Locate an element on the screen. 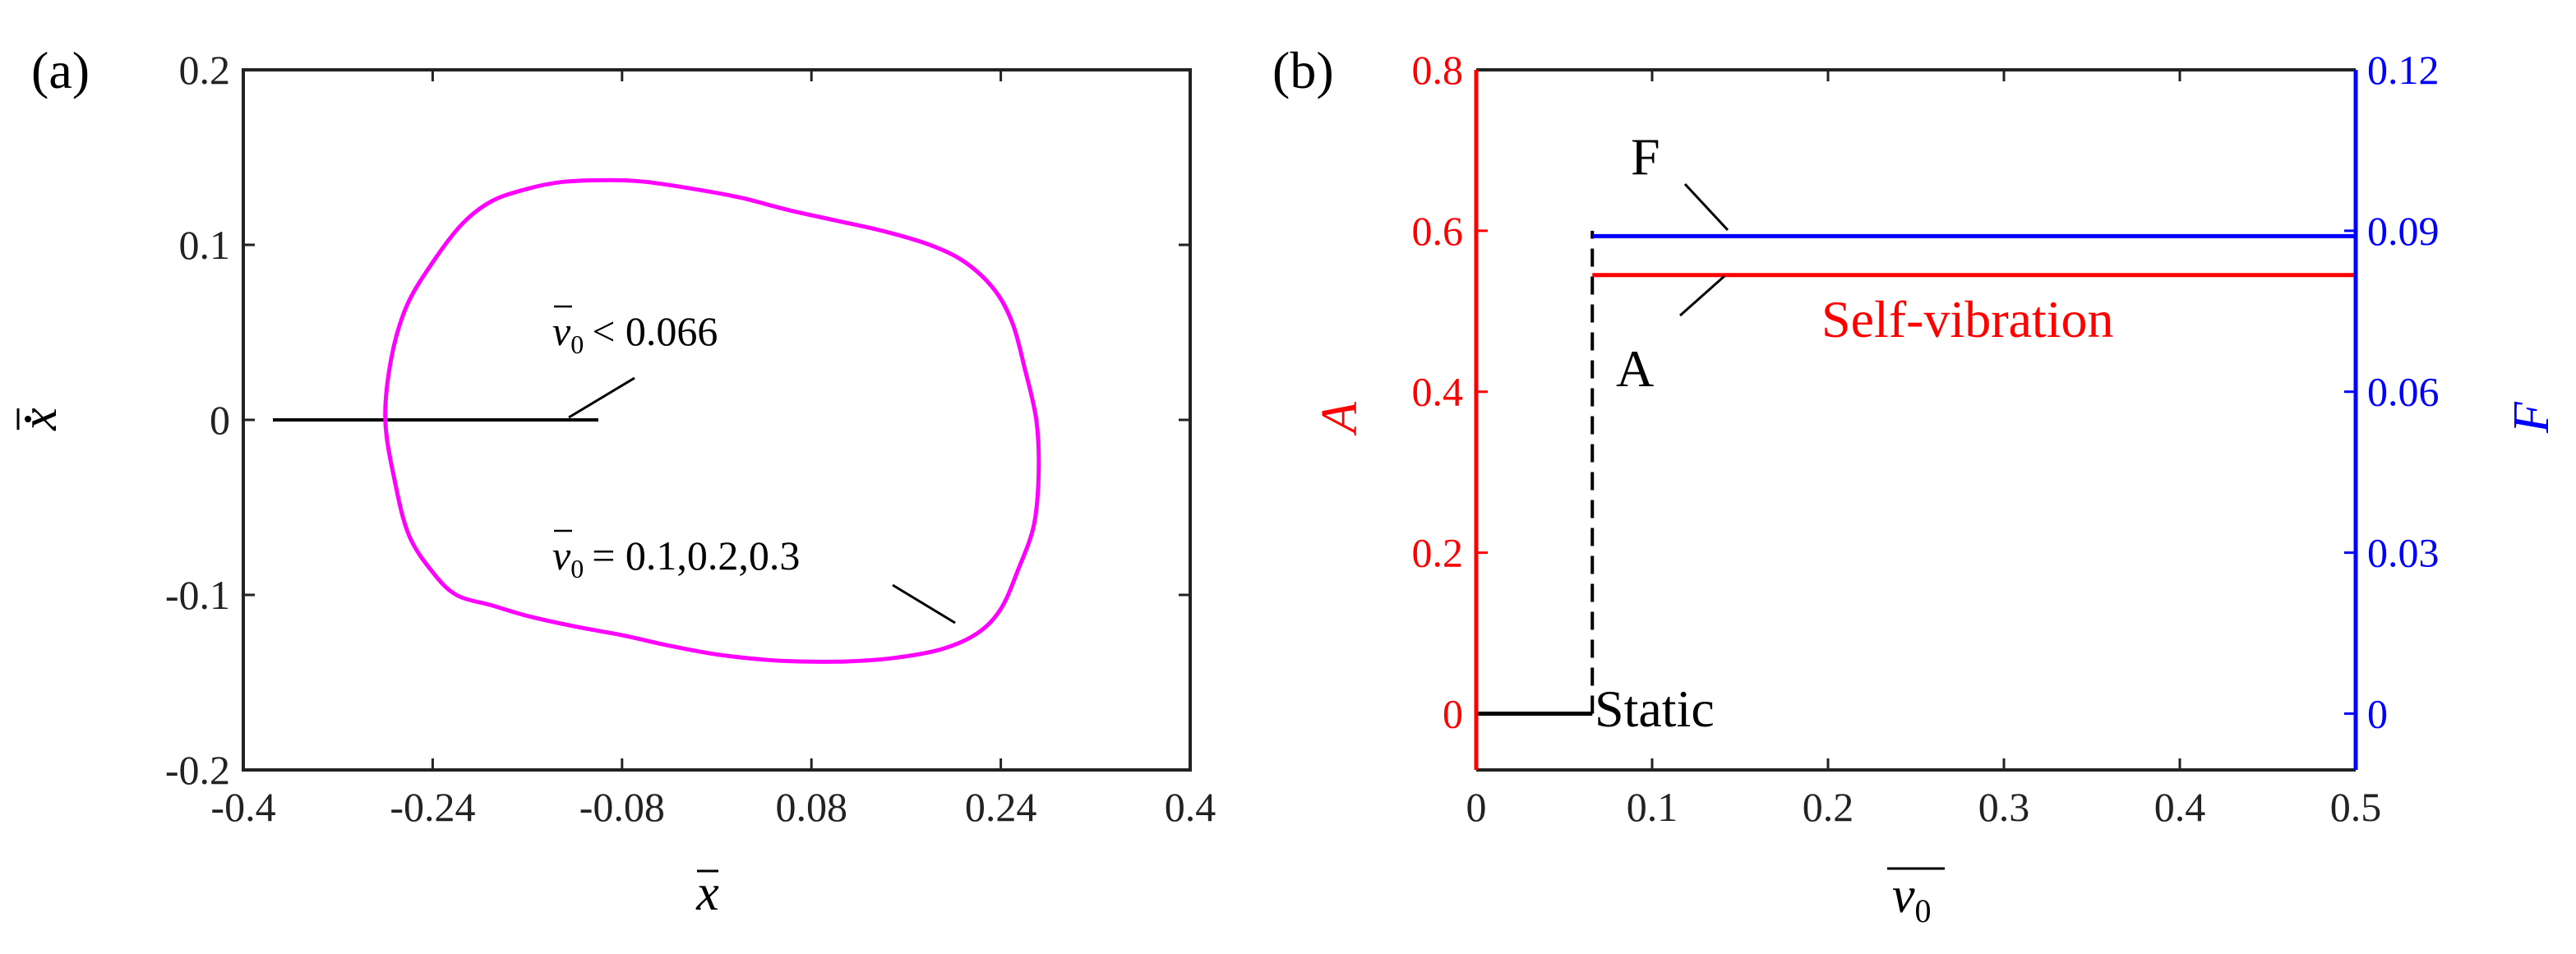 The width and height of the screenshot is (2576, 954). panel-a-annotation-1-text: v0 < 0.066 is located at coordinates (635, 334).